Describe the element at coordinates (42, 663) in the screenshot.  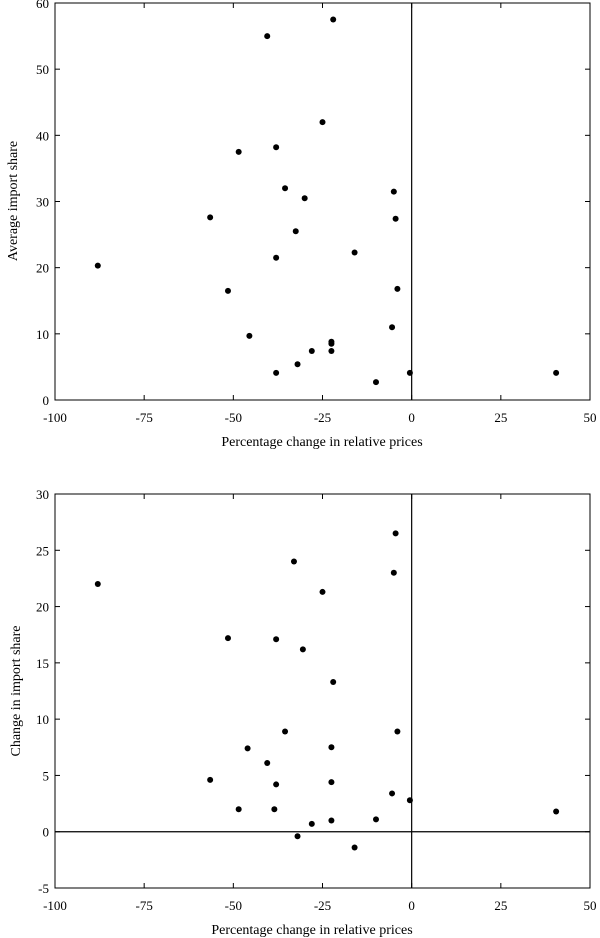
I see `y-tick-label: 15` at that location.